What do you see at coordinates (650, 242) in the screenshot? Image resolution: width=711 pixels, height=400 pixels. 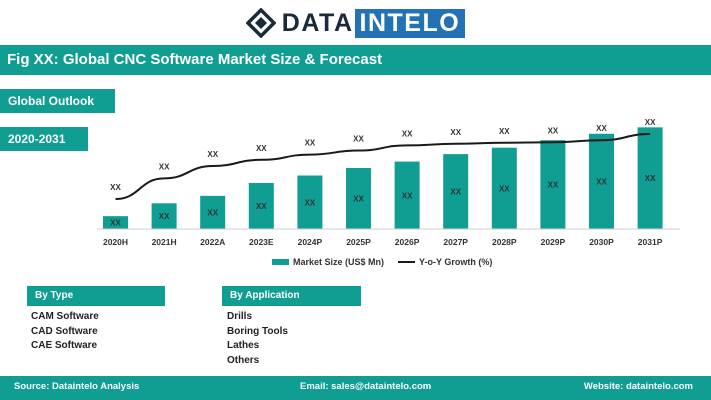 I see `x-tick-label: 2031P` at bounding box center [650, 242].